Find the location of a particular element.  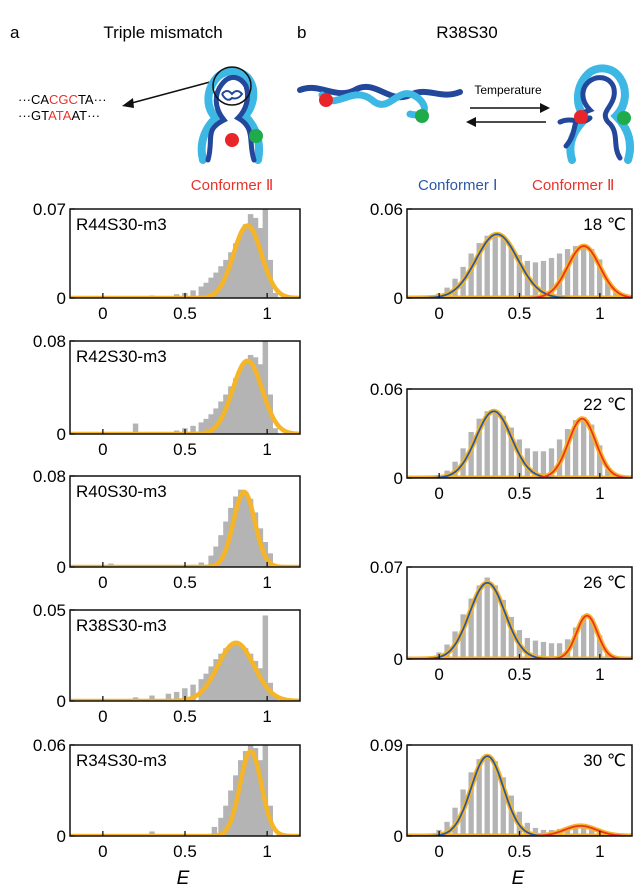

seq-top-2: TA··· is located at coordinates (92, 99).